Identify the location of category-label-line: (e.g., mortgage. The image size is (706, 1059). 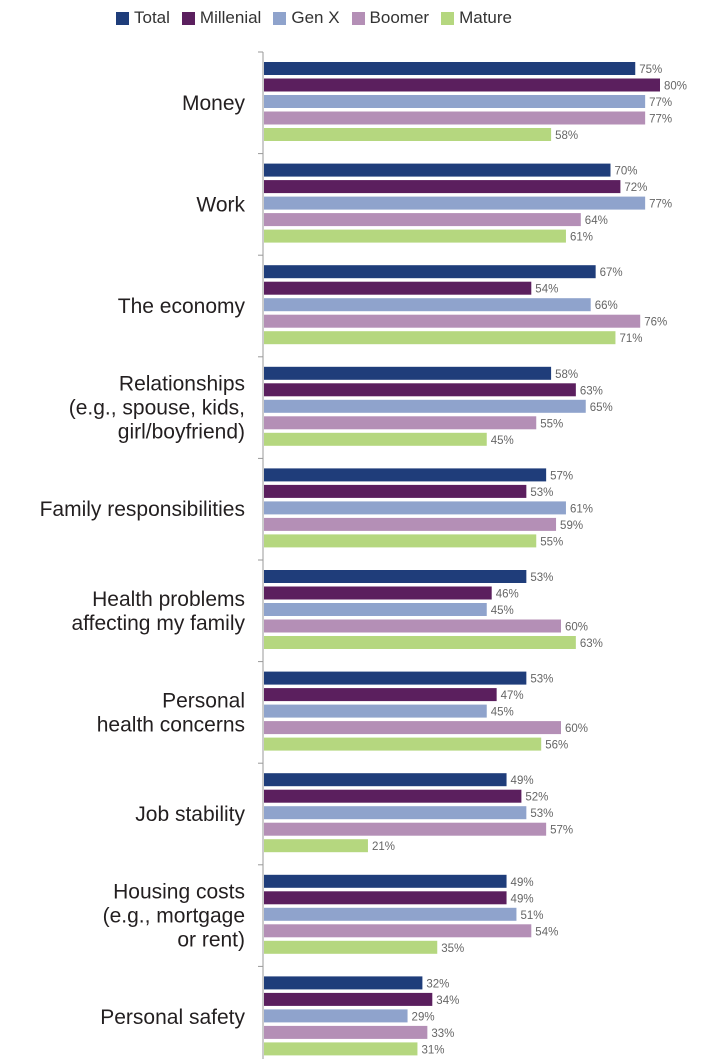
(174, 916).